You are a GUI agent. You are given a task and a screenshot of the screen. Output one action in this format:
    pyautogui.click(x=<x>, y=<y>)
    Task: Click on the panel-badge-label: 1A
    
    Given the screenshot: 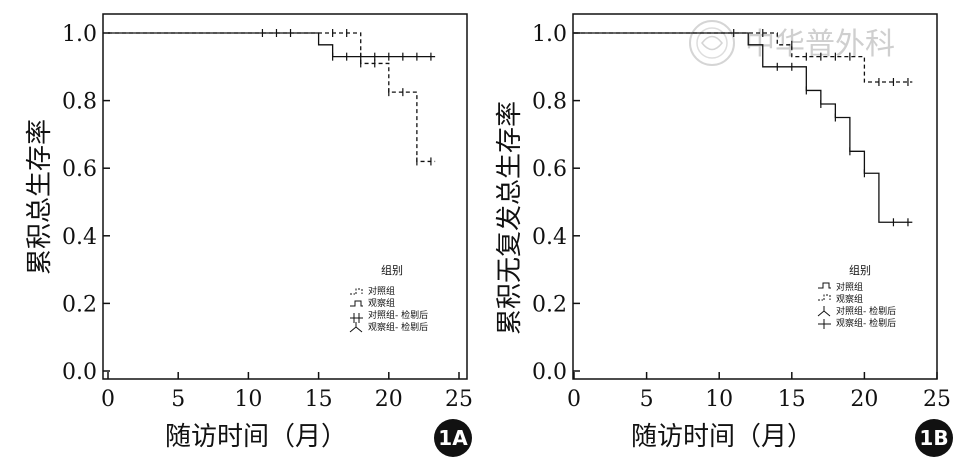 What is the action you would take?
    pyautogui.click(x=453, y=438)
    